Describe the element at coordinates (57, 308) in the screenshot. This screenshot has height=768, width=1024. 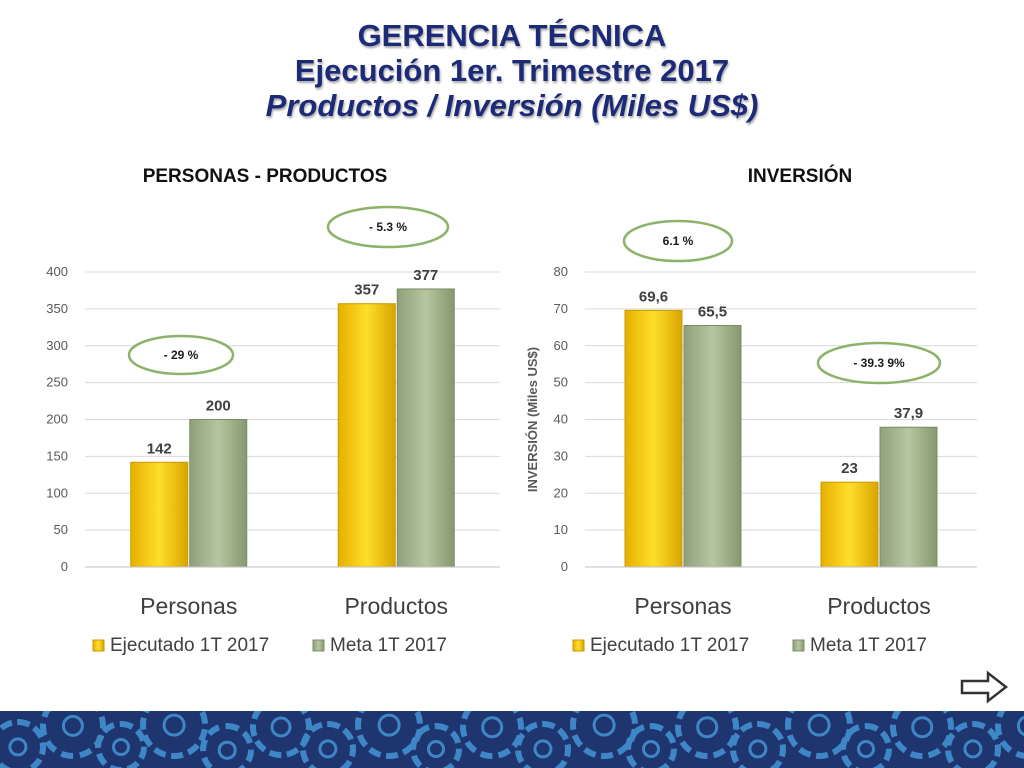
I see `y-tick-label: 350` at that location.